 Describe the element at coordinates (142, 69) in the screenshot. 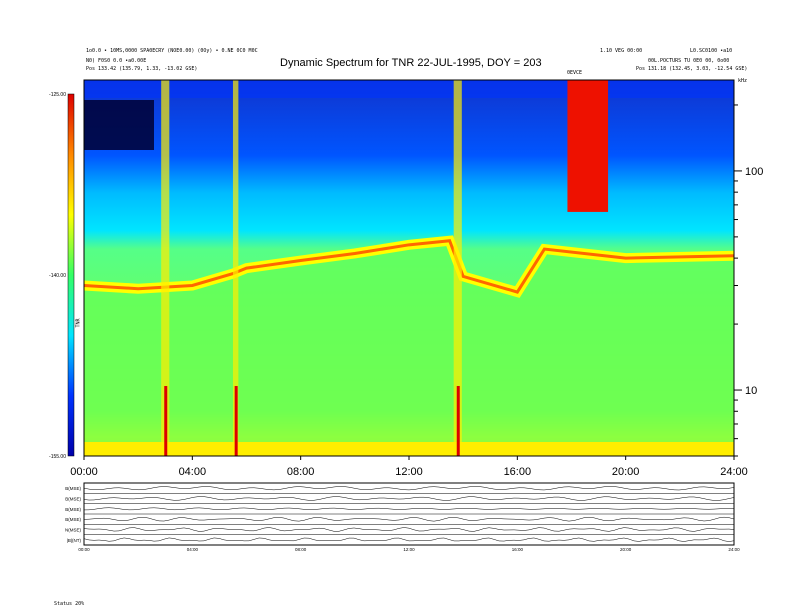

I see `header-left-line3: Pos 133.42 (135.79, 1.33, -13.02 GSE)` at that location.